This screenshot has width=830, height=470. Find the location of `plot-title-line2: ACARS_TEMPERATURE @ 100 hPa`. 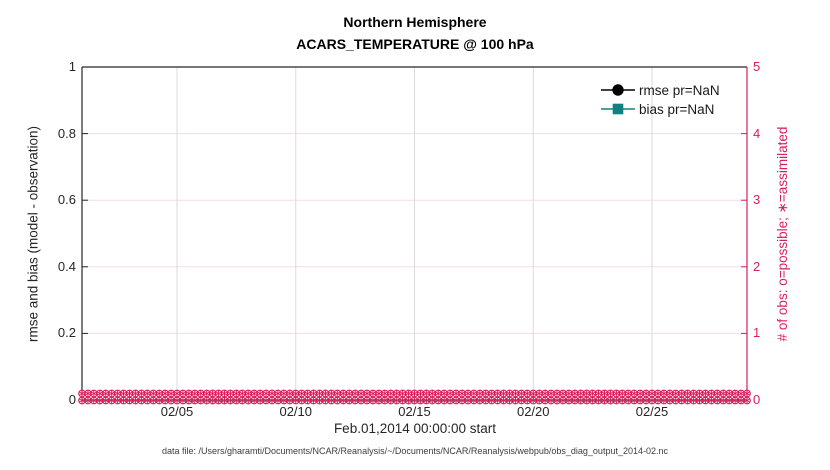

plot-title-line2: ACARS_TEMPERATURE @ 100 hPa is located at coordinates (415, 44).